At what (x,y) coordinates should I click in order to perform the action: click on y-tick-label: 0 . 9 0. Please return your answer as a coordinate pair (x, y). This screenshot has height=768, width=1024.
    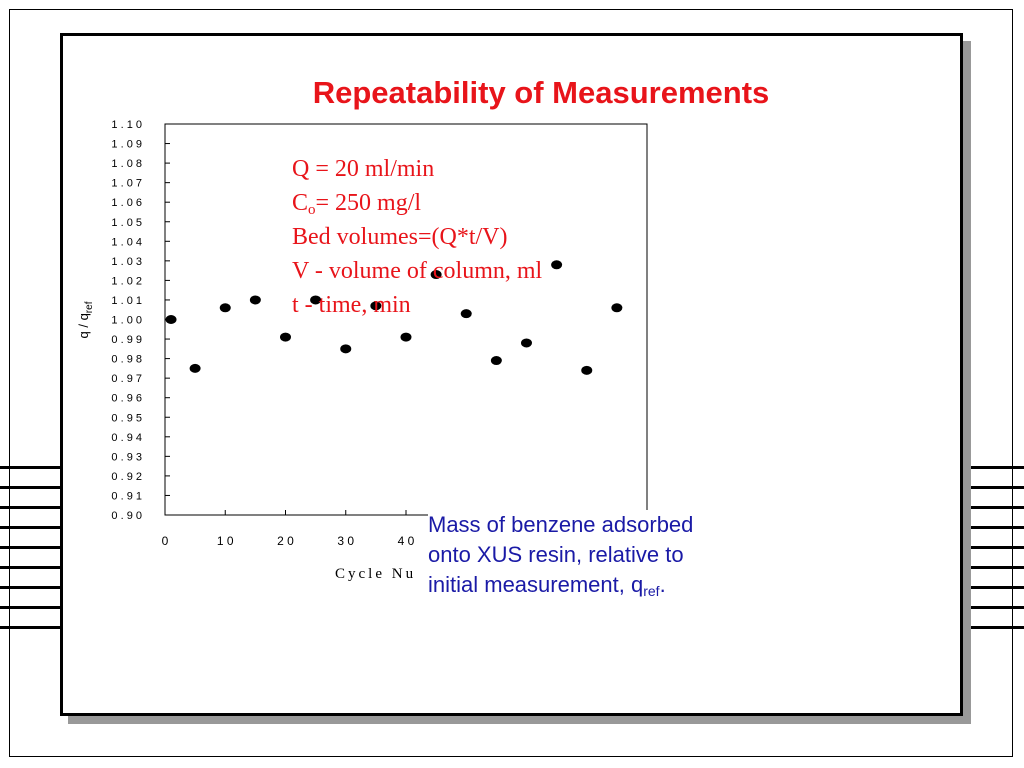
    Looking at the image, I should click on (126, 516).